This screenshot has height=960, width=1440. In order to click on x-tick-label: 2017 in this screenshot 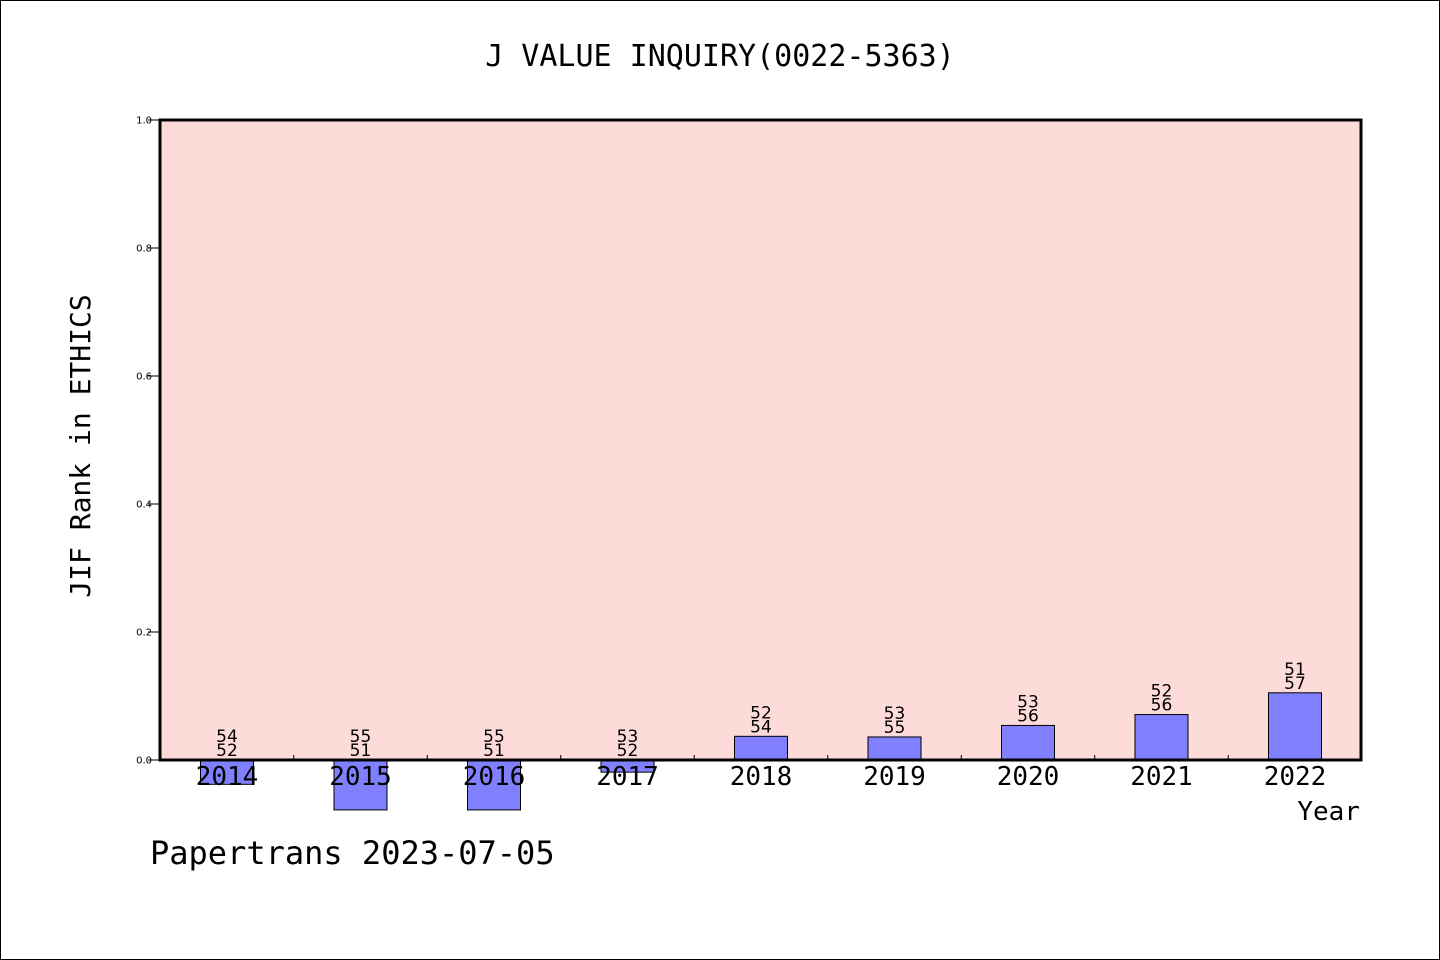, I will do `click(627, 777)`.